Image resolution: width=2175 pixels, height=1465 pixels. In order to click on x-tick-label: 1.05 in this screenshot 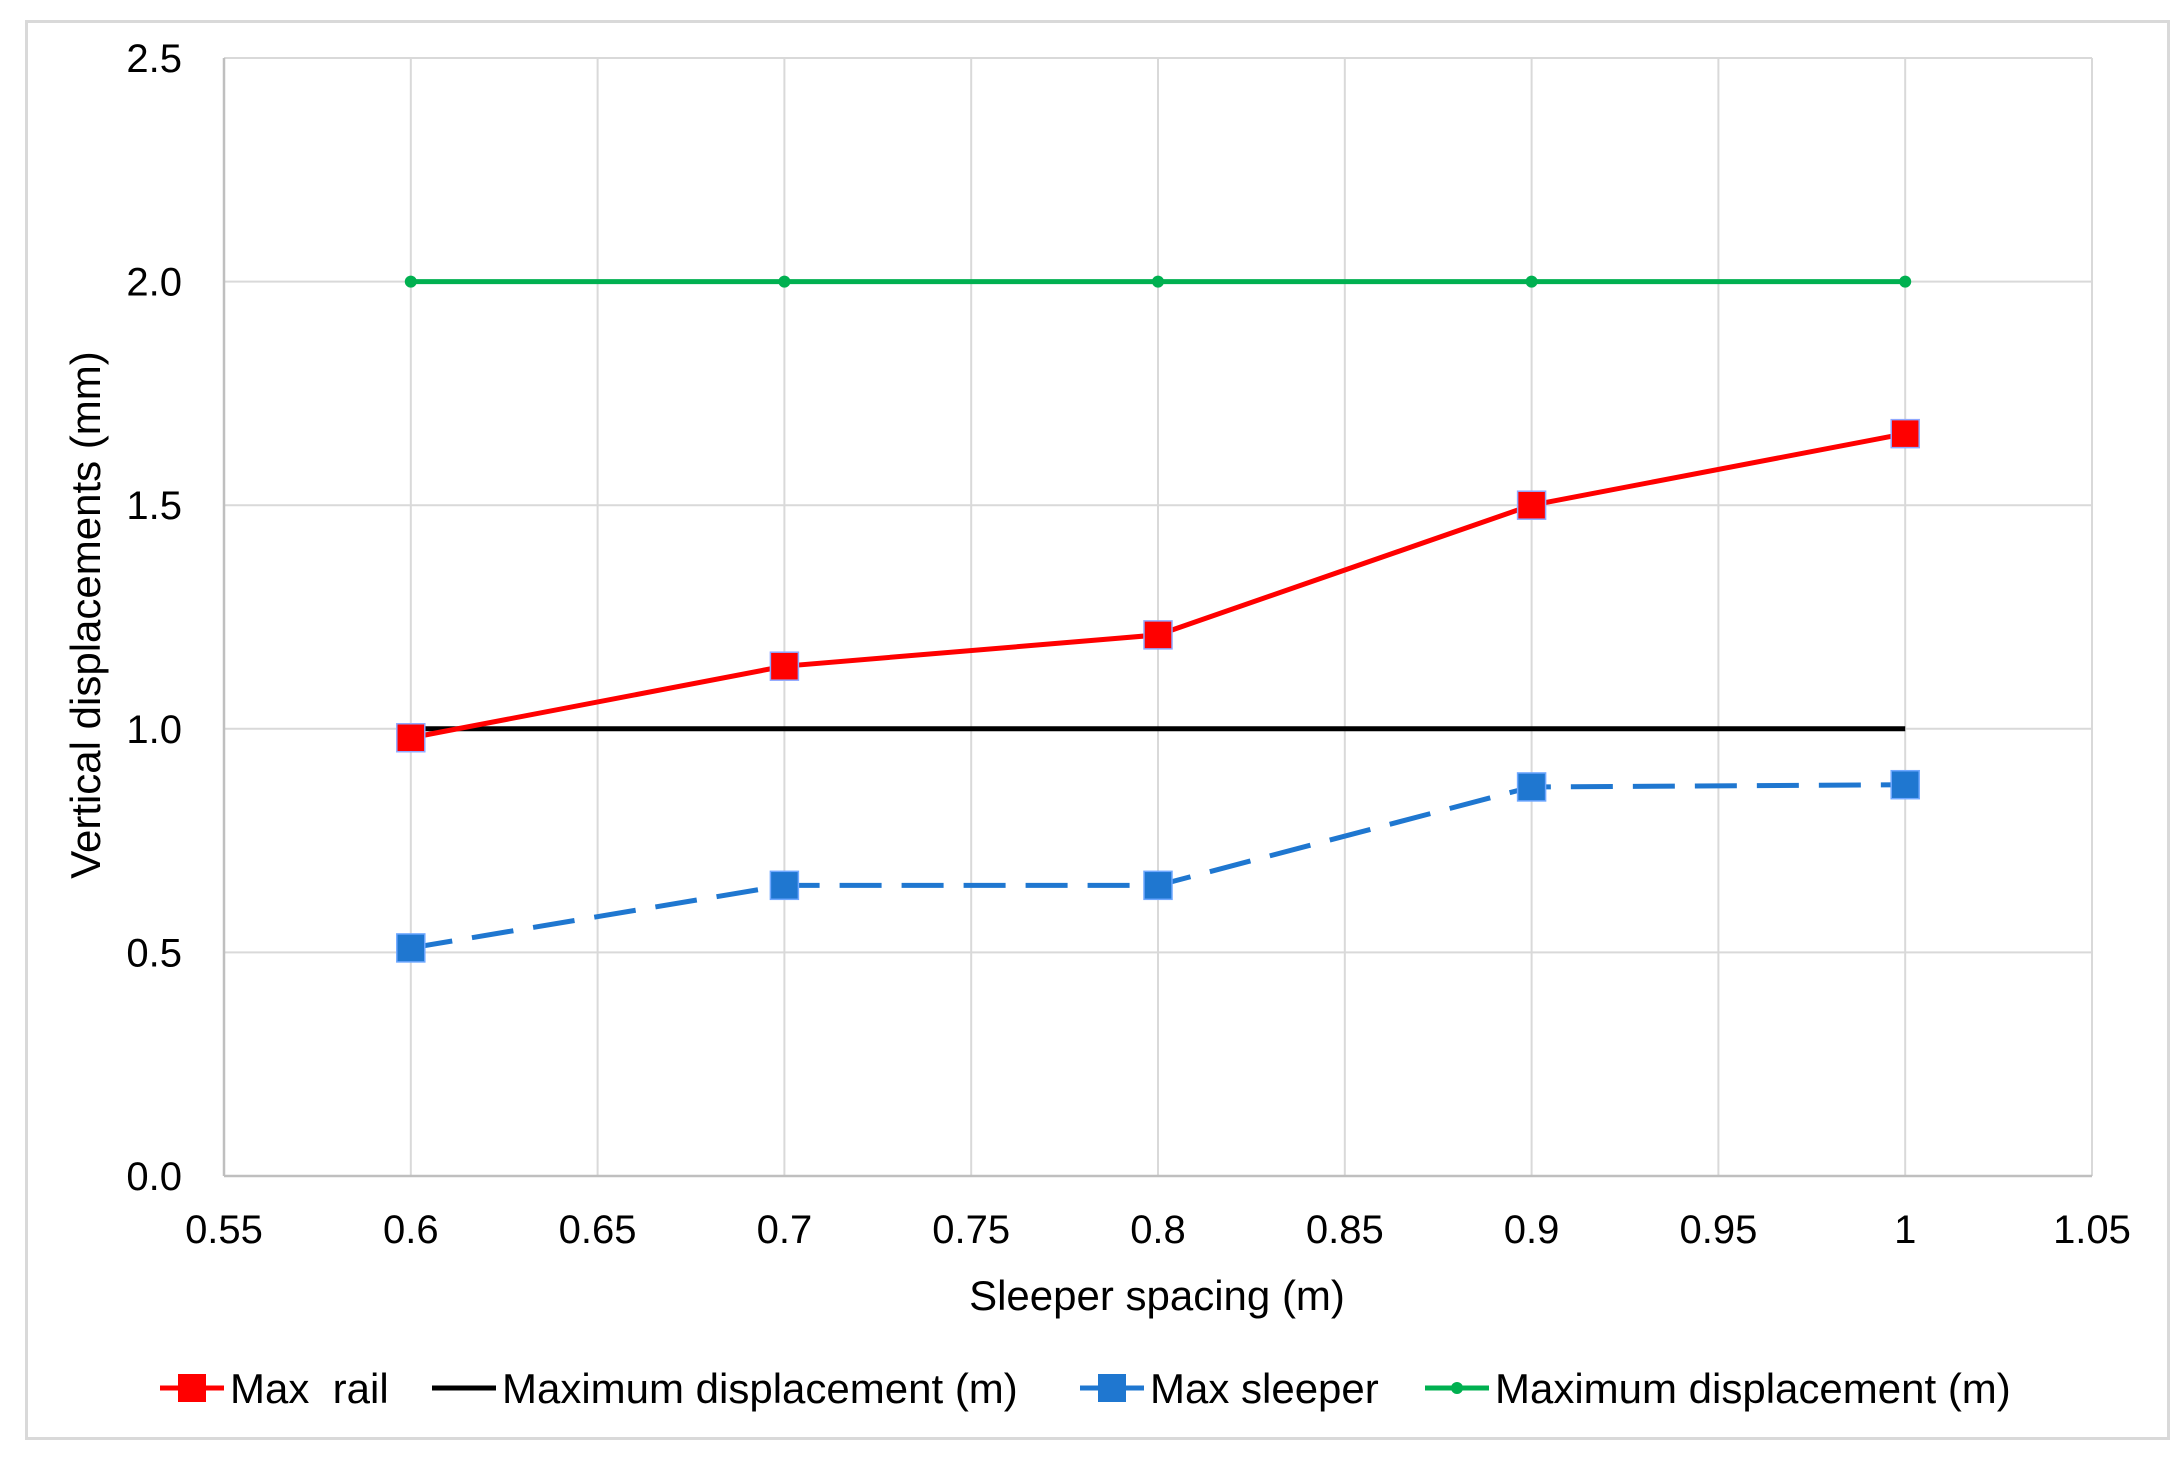, I will do `click(2092, 1230)`.